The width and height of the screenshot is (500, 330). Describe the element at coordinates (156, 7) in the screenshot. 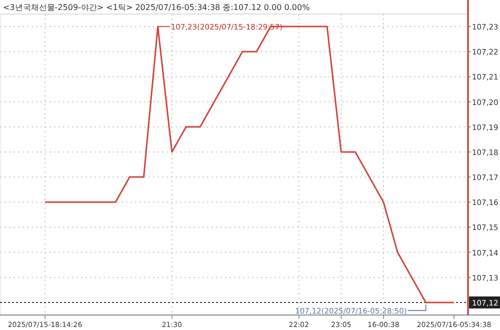

I see `chart-title: <3년국채선물-2509-야간> <1틱> 2025/07/16-05:34:38 종:107.12 0.00 0.00%` at that location.